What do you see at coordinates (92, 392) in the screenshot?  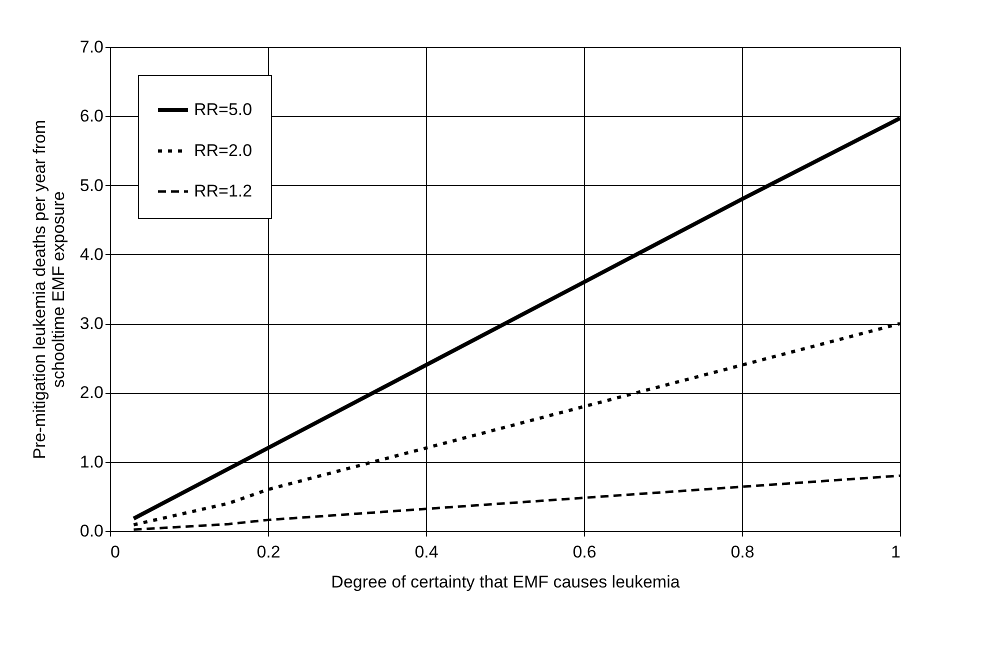 I see `y-tick-label: 2.0` at bounding box center [92, 392].